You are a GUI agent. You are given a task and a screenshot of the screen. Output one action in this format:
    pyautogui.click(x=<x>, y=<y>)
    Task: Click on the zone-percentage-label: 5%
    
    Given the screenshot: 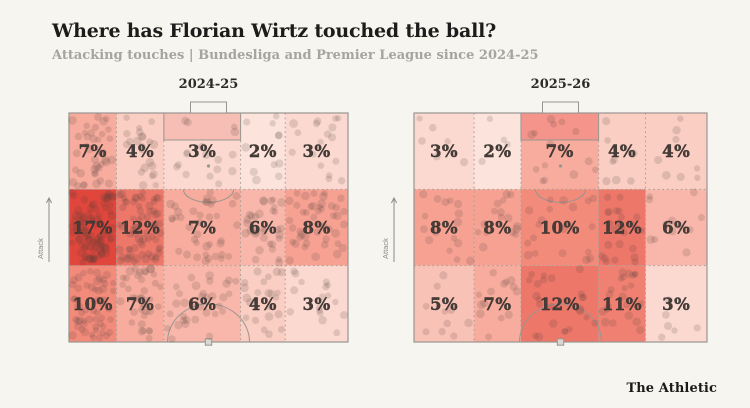 What is the action you would take?
    pyautogui.click(x=444, y=304)
    